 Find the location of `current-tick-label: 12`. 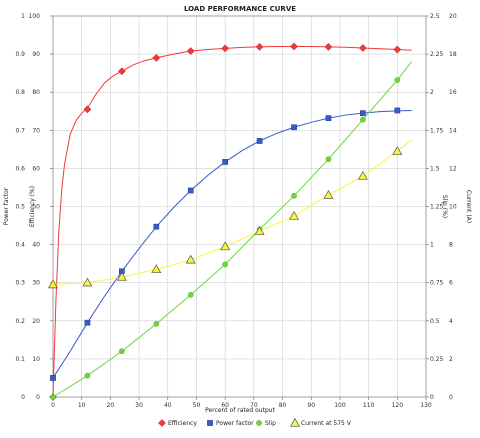

current-tick-label: 12 is located at coordinates (453, 168).